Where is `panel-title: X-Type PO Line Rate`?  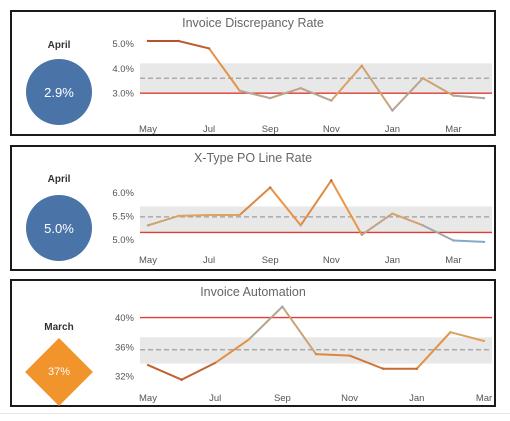
panel-title: X-Type PO Line Rate is located at coordinates (253, 158).